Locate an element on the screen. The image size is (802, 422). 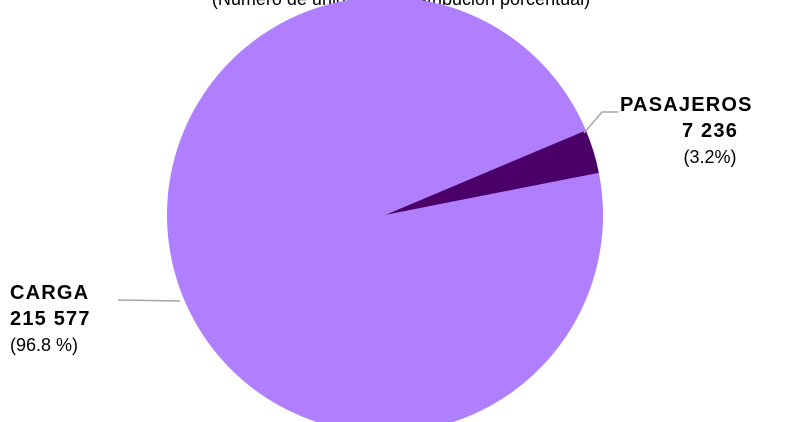
slice-percent-pasajeros: (3.2%) is located at coordinates (710, 157).